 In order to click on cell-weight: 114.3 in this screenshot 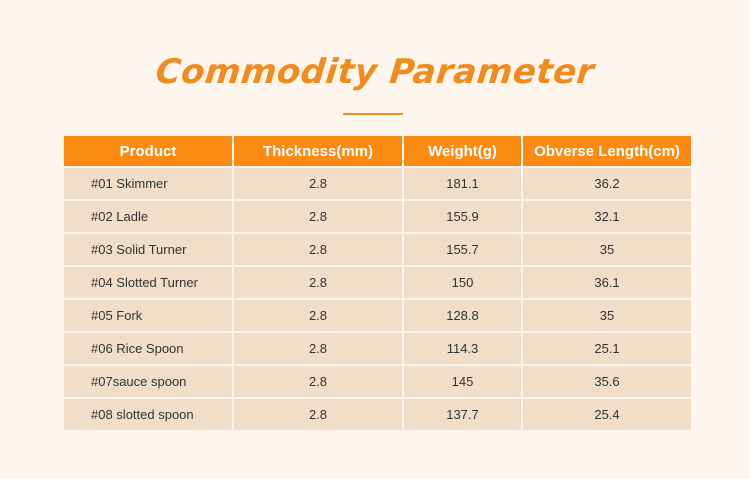, I will do `click(462, 348)`.